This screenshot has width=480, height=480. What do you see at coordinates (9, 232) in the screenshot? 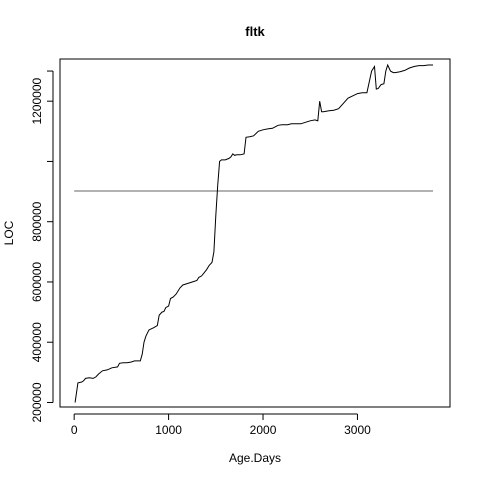
I see `y-axis-label: LOC` at bounding box center [9, 232].